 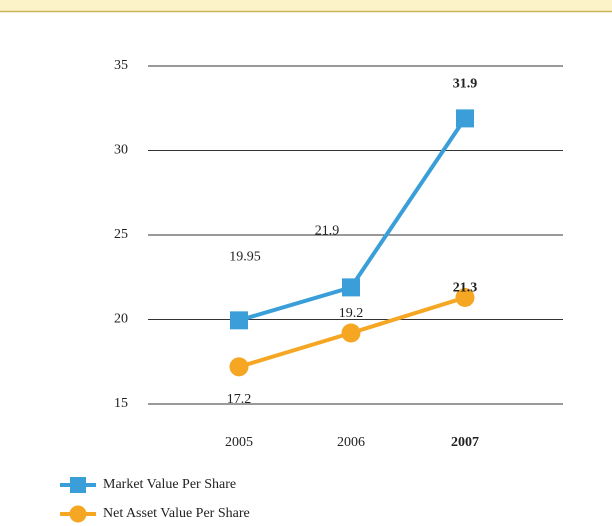 What do you see at coordinates (169, 484) in the screenshot?
I see `legend-label: Market Value Per Share` at bounding box center [169, 484].